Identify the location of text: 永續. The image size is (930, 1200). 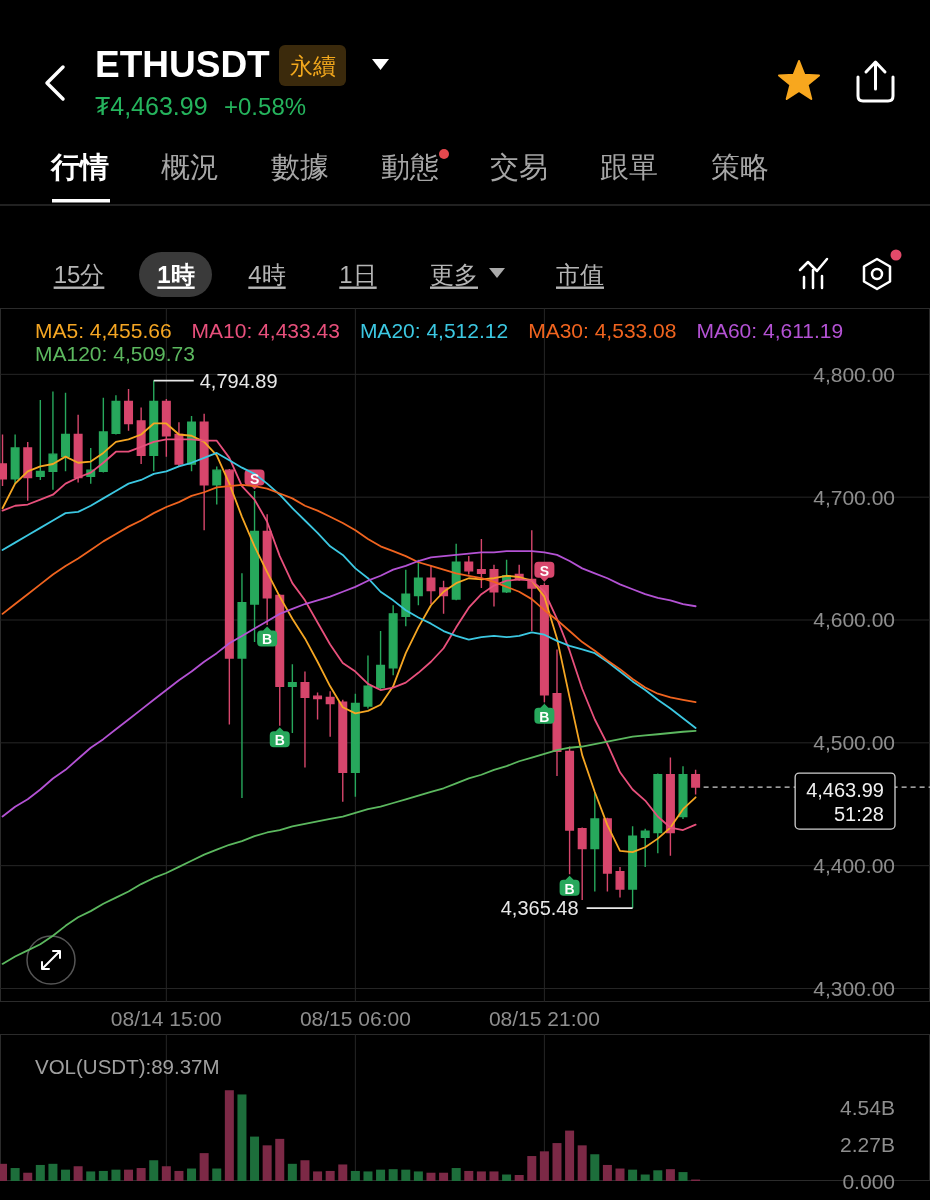
(313, 66).